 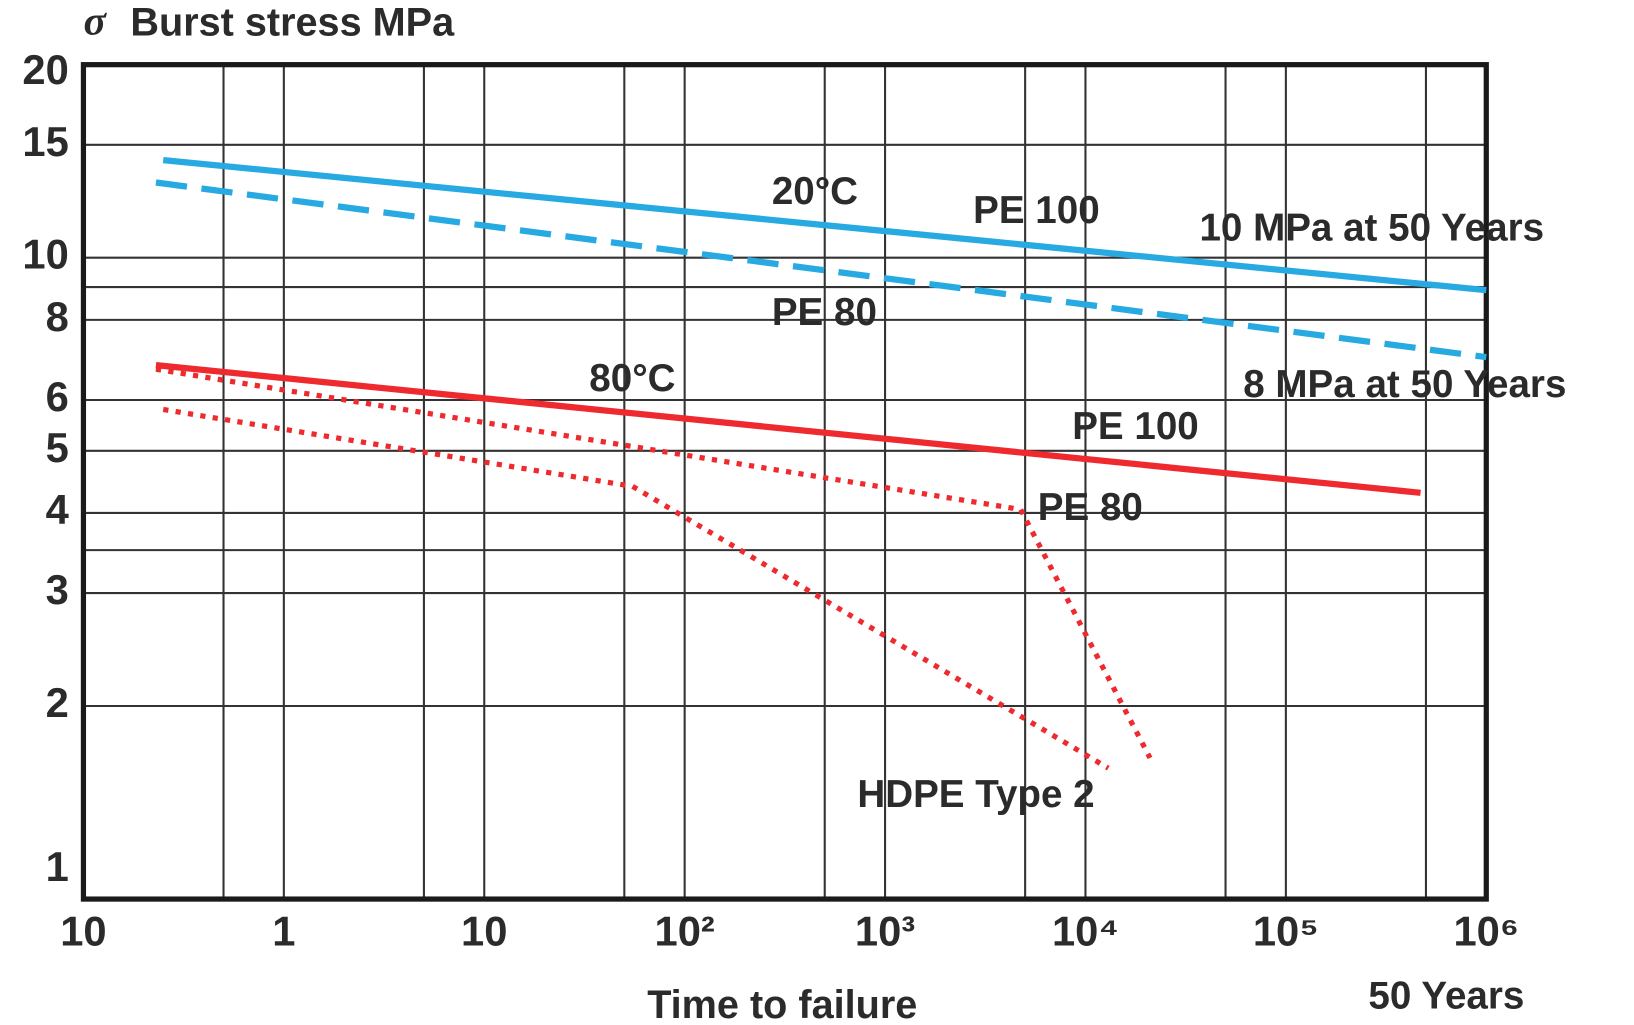 I want to click on annotation: 10 MPa at 50 Years, so click(x=1371, y=228).